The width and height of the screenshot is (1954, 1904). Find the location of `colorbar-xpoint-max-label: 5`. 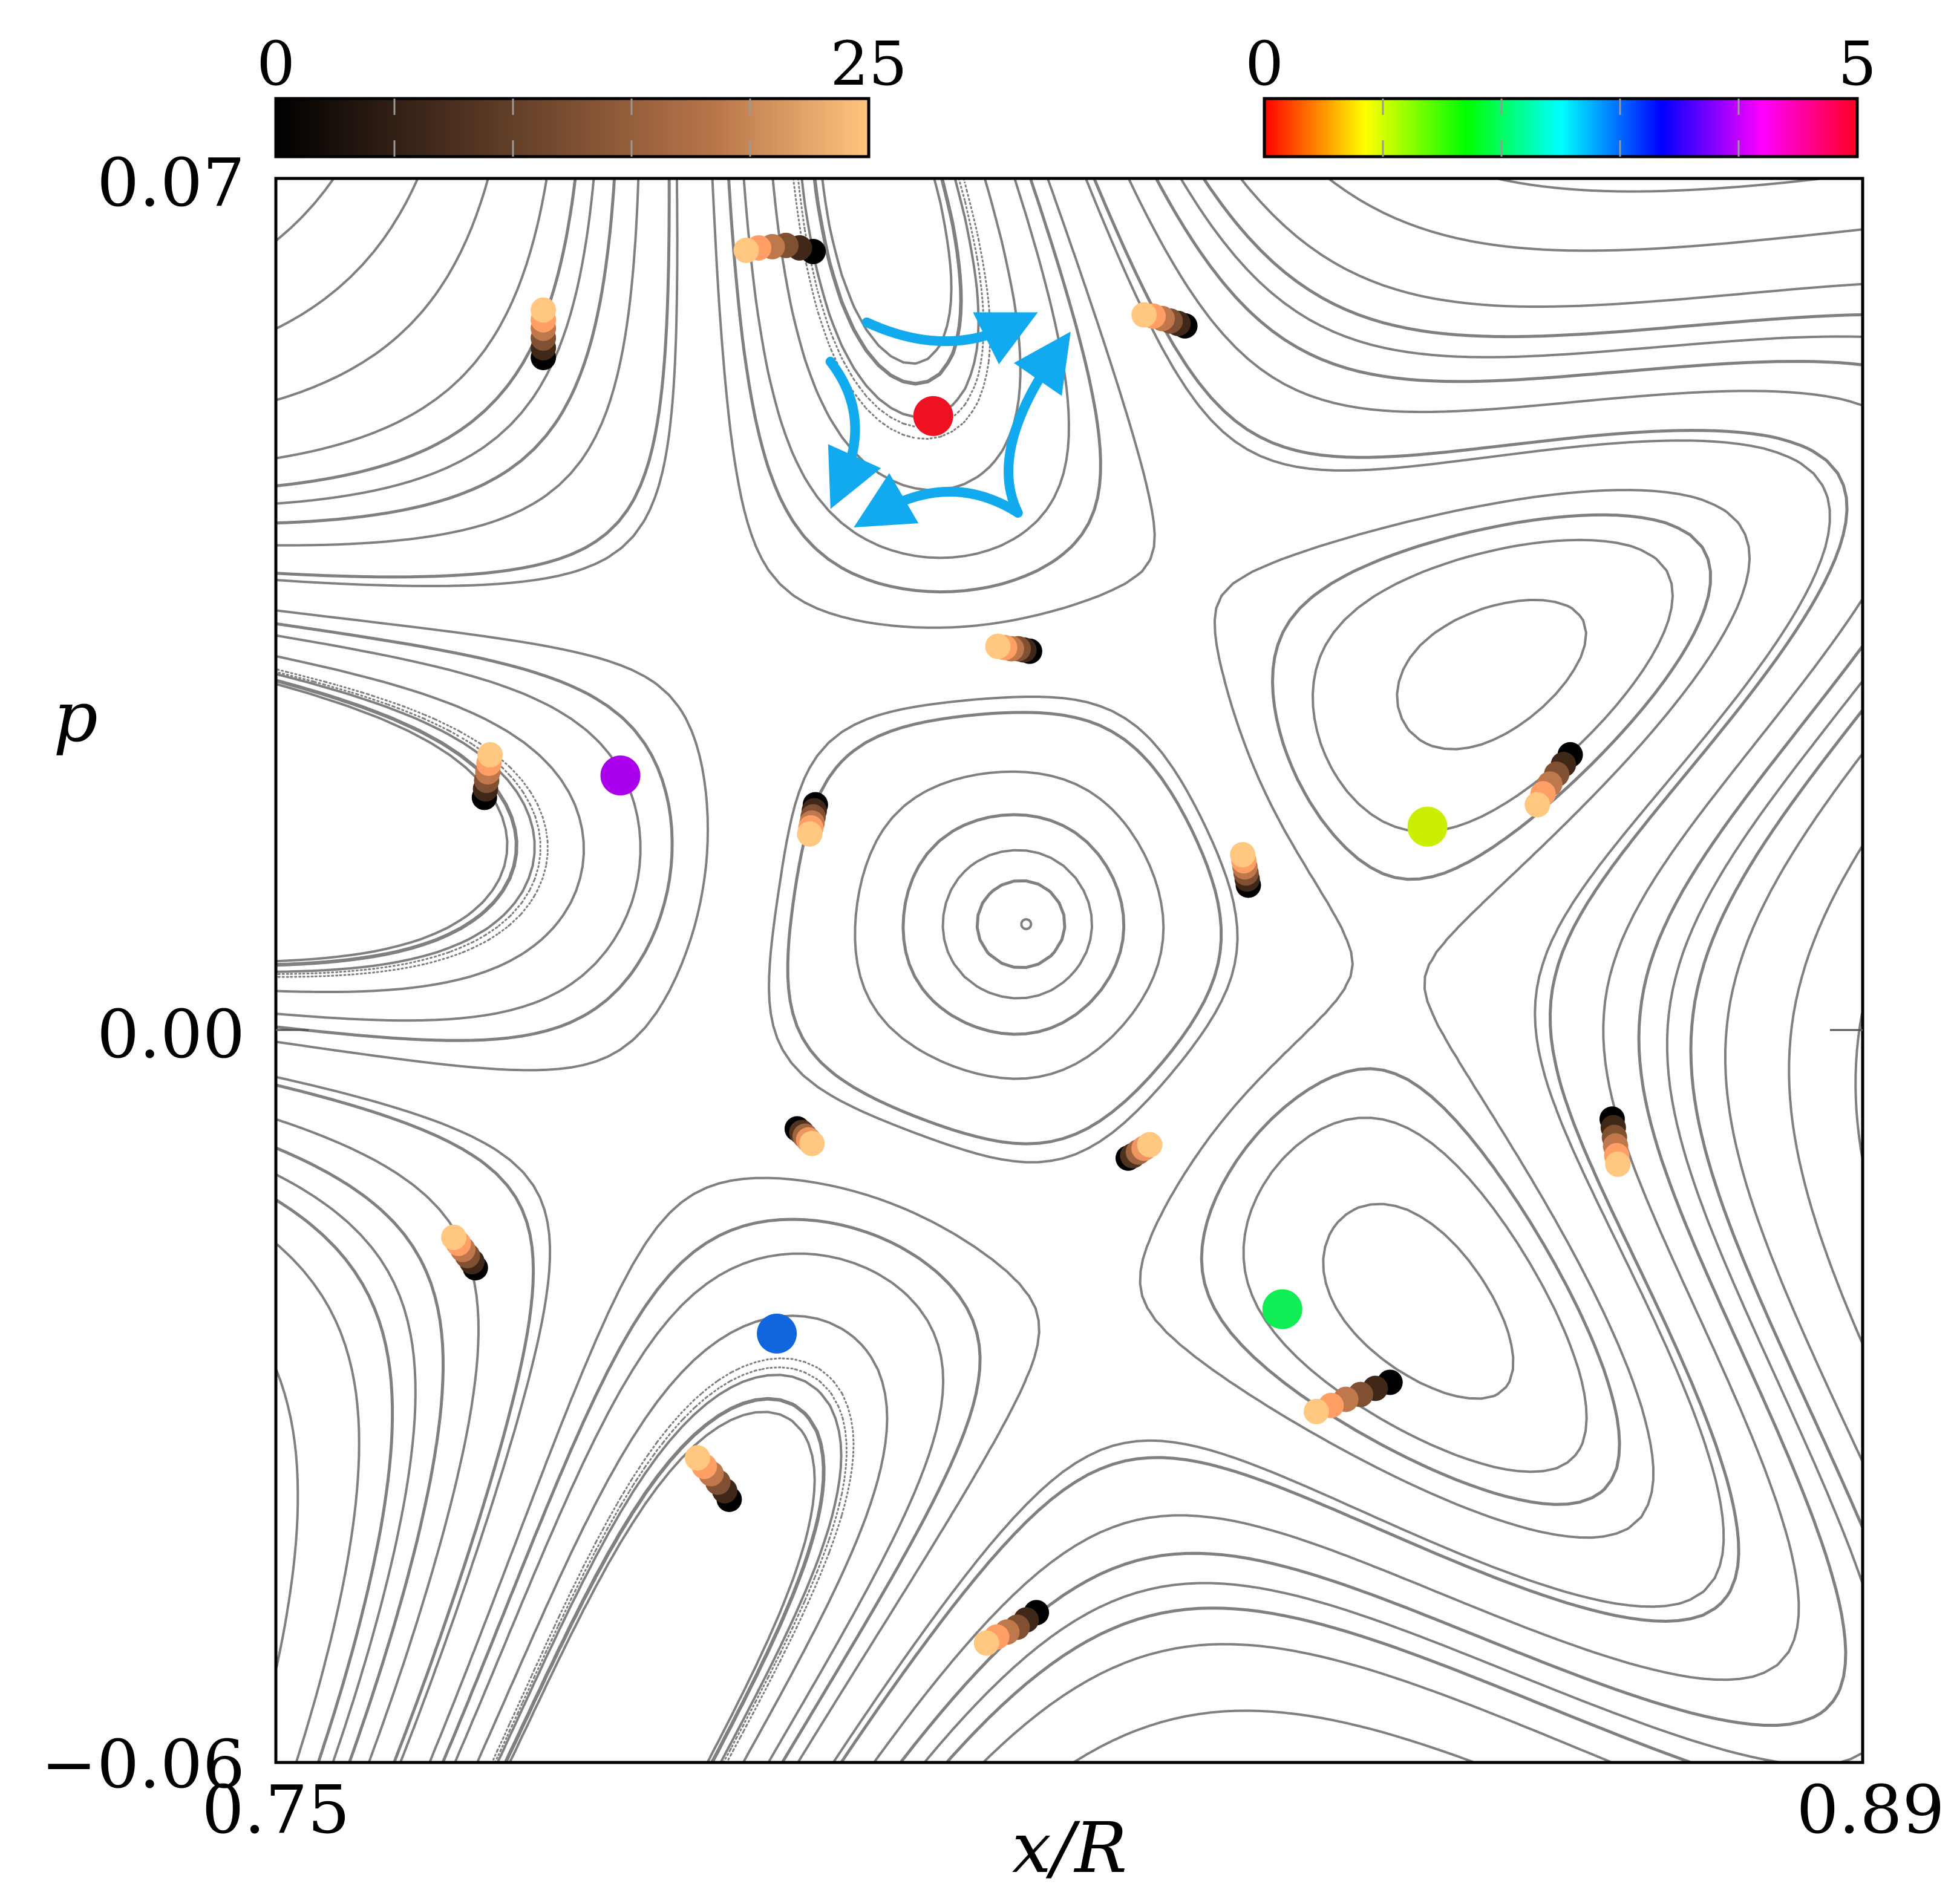

colorbar-xpoint-max-label: 5 is located at coordinates (1857, 63).